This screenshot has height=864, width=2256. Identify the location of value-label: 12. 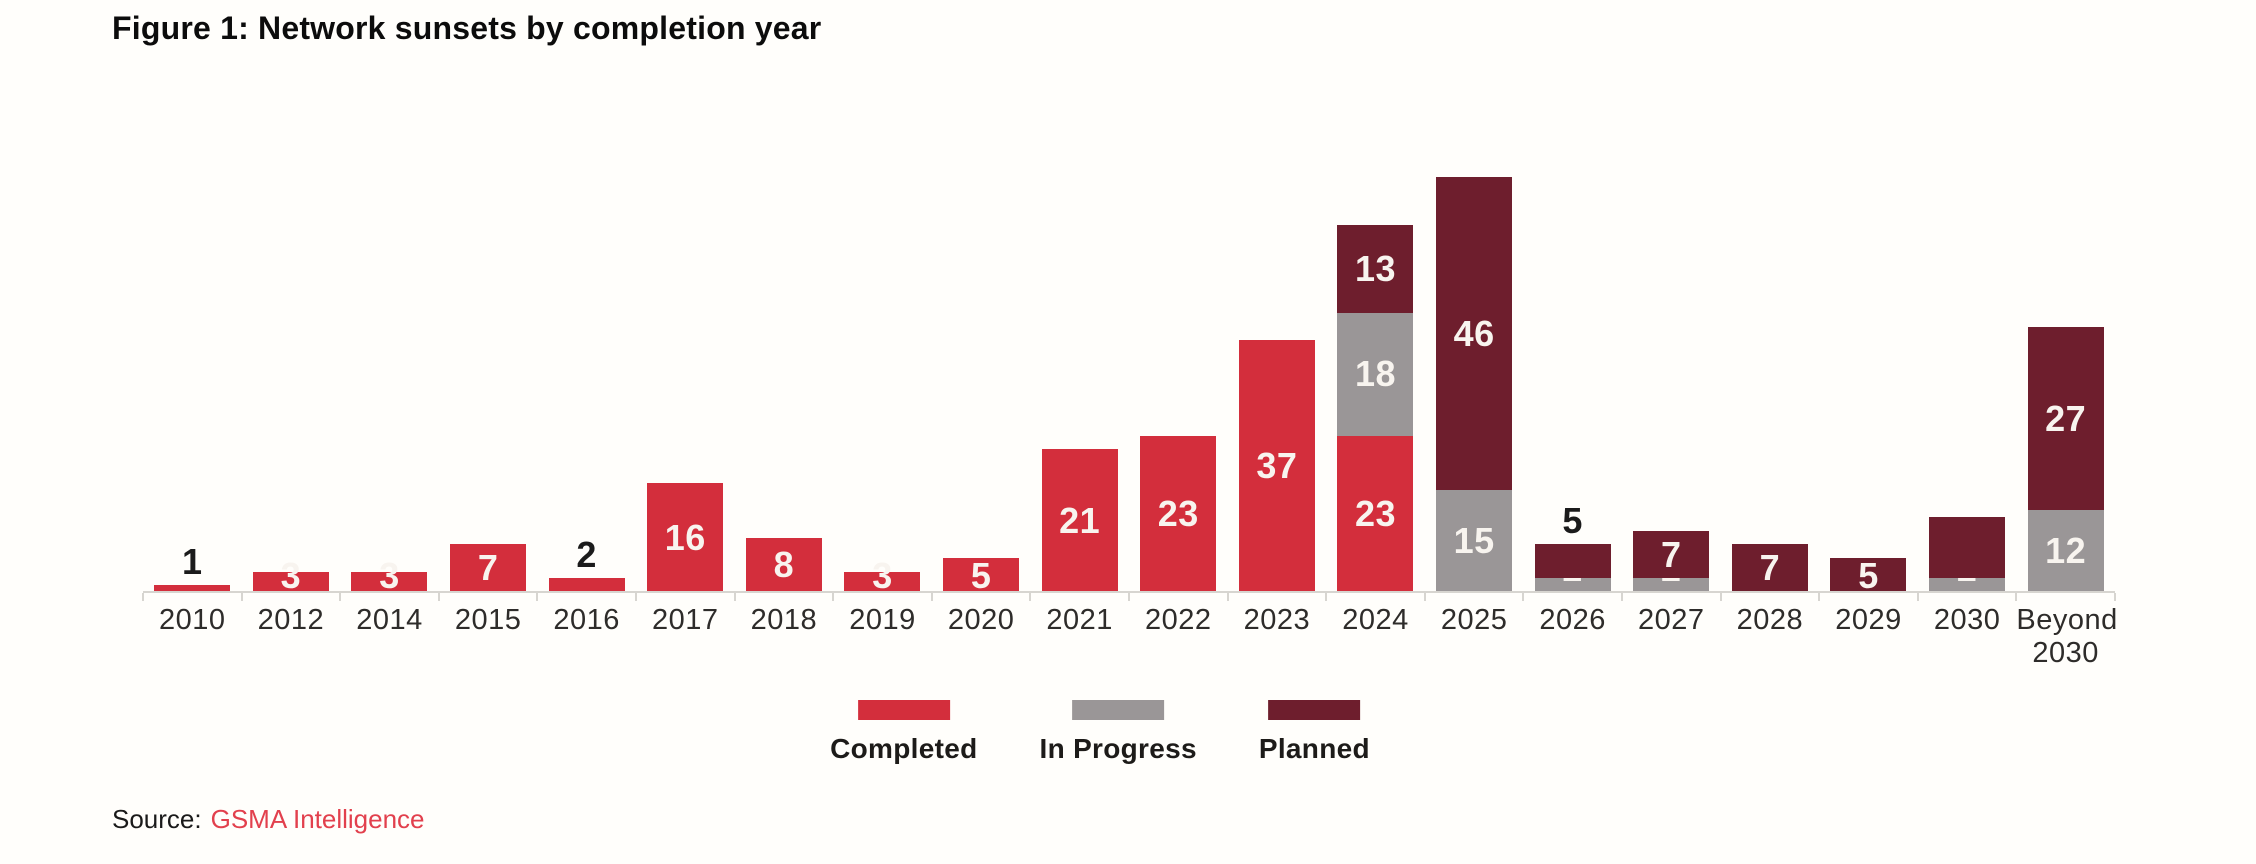
(2066, 551).